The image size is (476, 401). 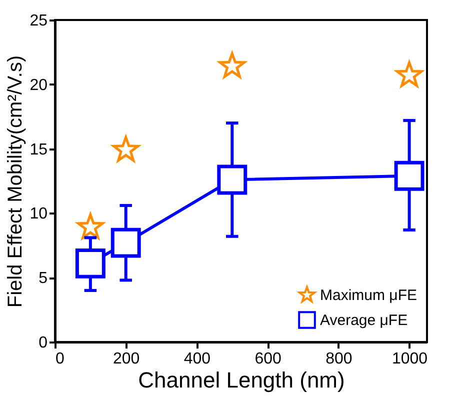 What do you see at coordinates (241, 380) in the screenshot?
I see `x-axis-title: Channel Length (nm)` at bounding box center [241, 380].